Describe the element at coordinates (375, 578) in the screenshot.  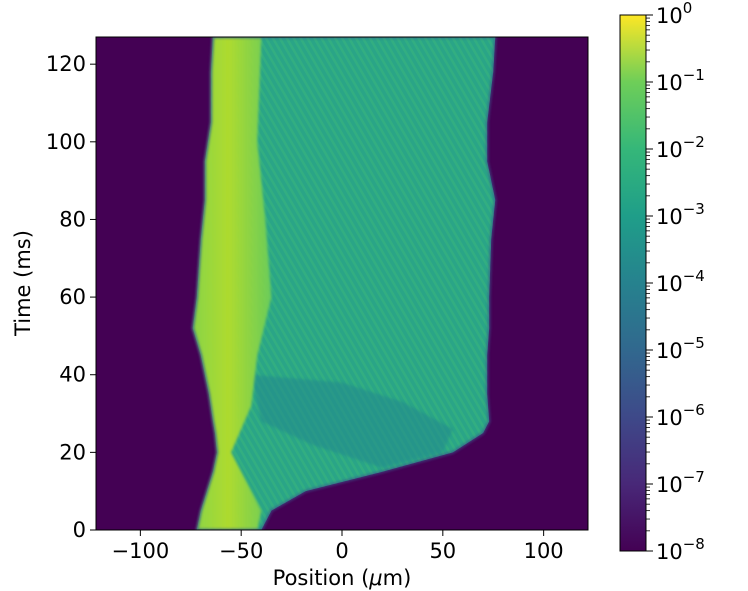
I see `mu-symbol: μ` at that location.